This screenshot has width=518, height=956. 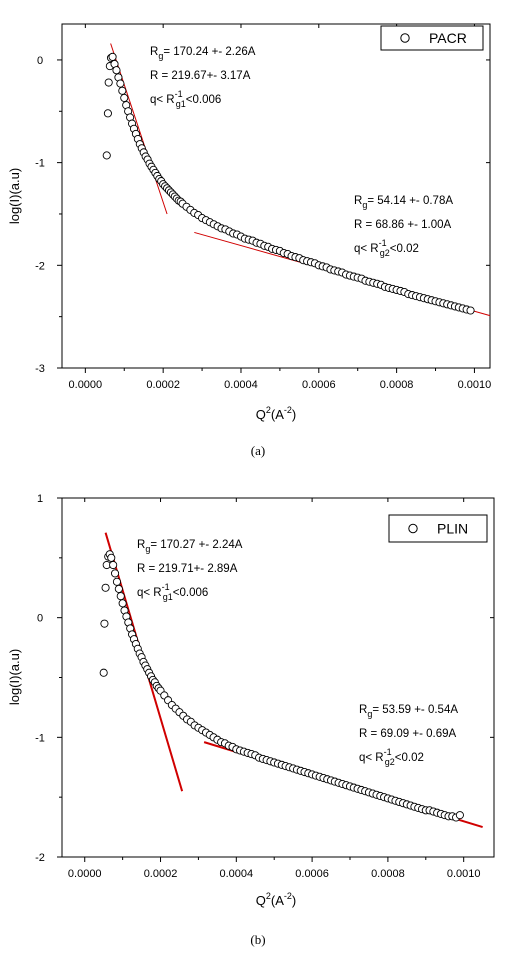 I want to click on y-tick-label: -1, so click(x=40, y=164).